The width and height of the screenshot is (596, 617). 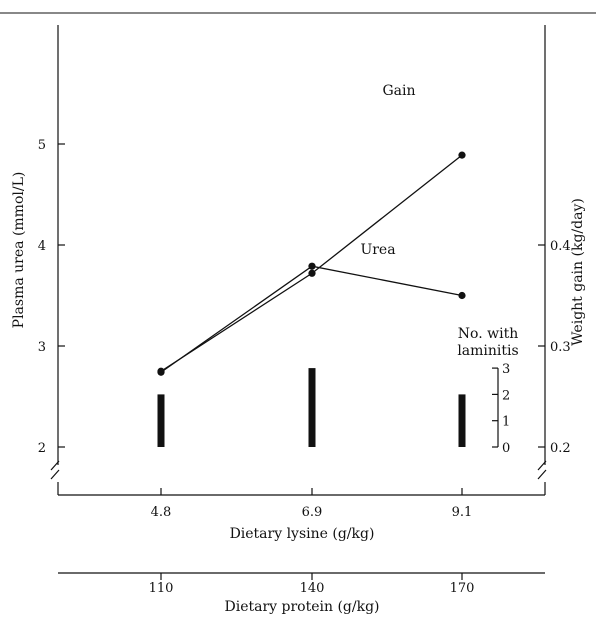 I want to click on laminitis-title-line-2: laminitis, so click(x=487, y=351).